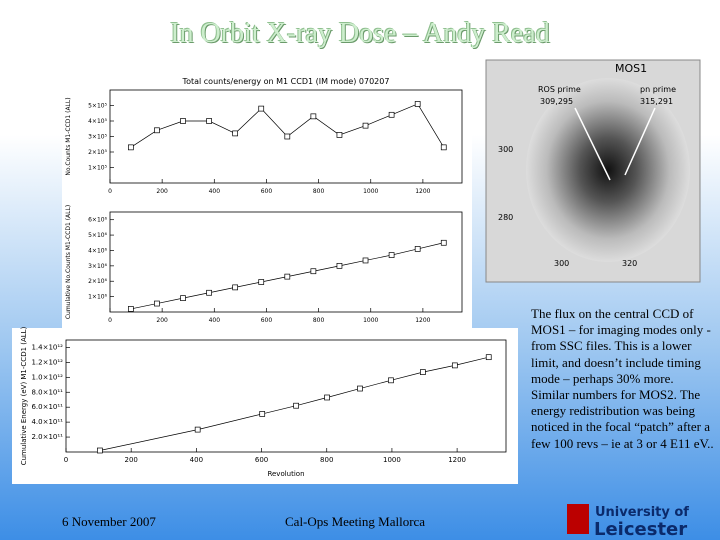  I want to click on y-tick-label: 1.2×10¹², so click(47, 362).